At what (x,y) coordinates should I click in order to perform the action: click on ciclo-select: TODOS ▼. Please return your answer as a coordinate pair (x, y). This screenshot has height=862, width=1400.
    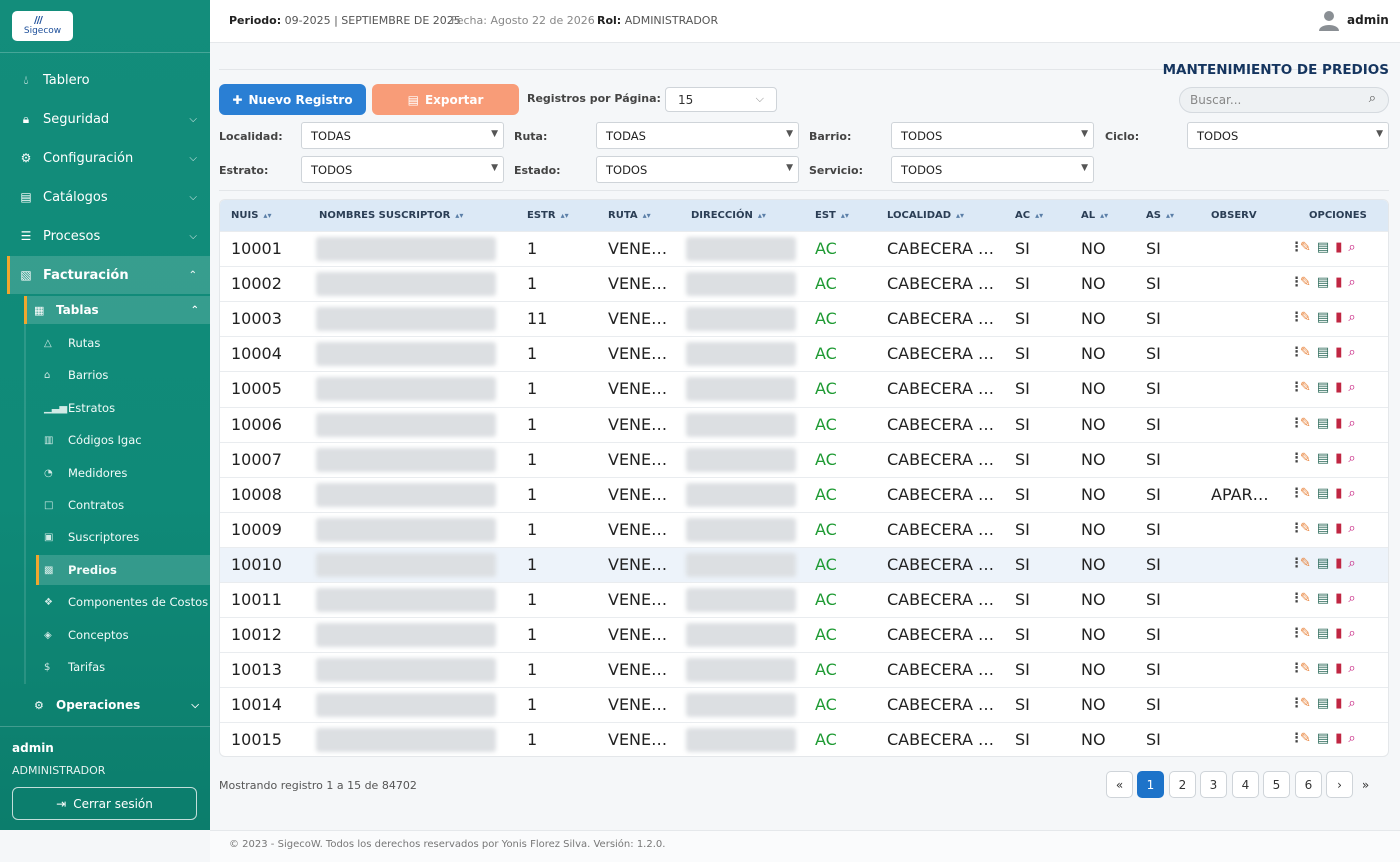
    Looking at the image, I should click on (1288, 135).